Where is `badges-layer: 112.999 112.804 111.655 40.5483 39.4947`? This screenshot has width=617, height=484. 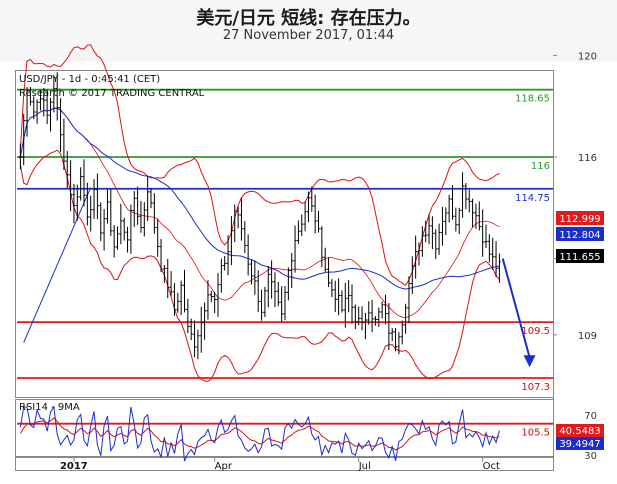 badges-layer: 112.999 112.804 111.655 40.5483 39.4947 is located at coordinates (580, 330).